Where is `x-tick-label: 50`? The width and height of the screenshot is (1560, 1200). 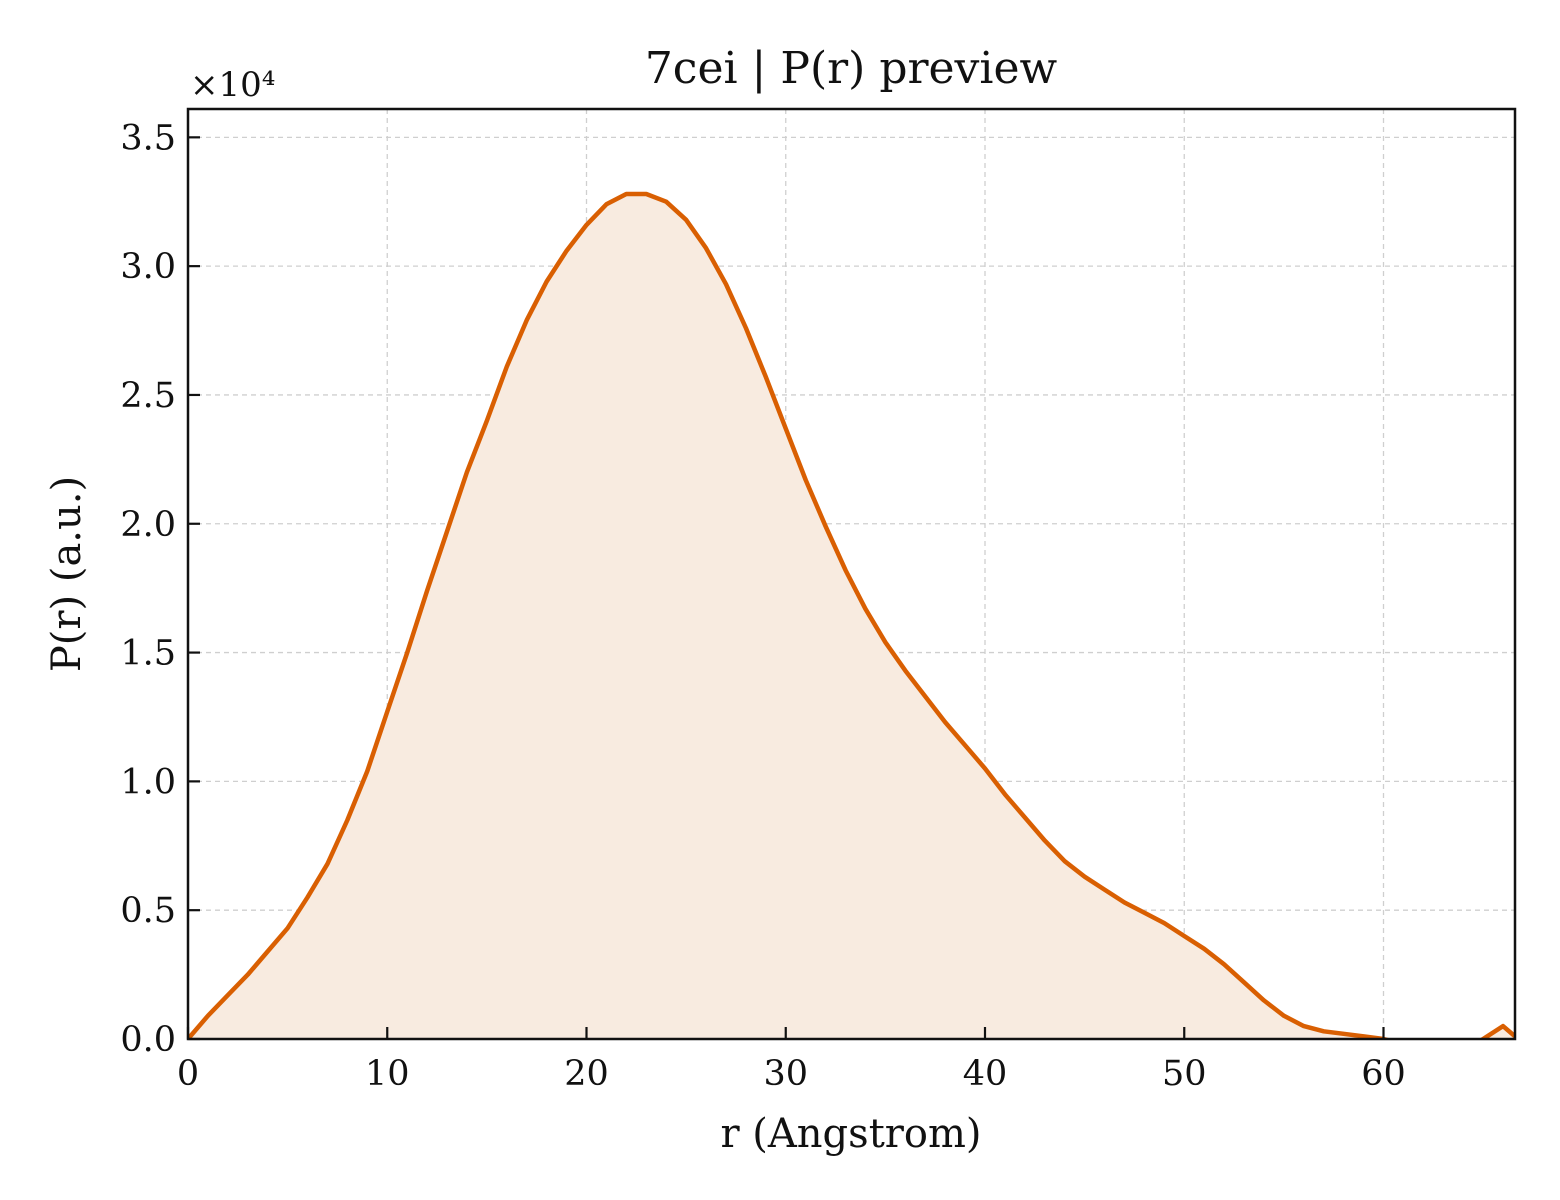
x-tick-label: 50 is located at coordinates (1184, 1074).